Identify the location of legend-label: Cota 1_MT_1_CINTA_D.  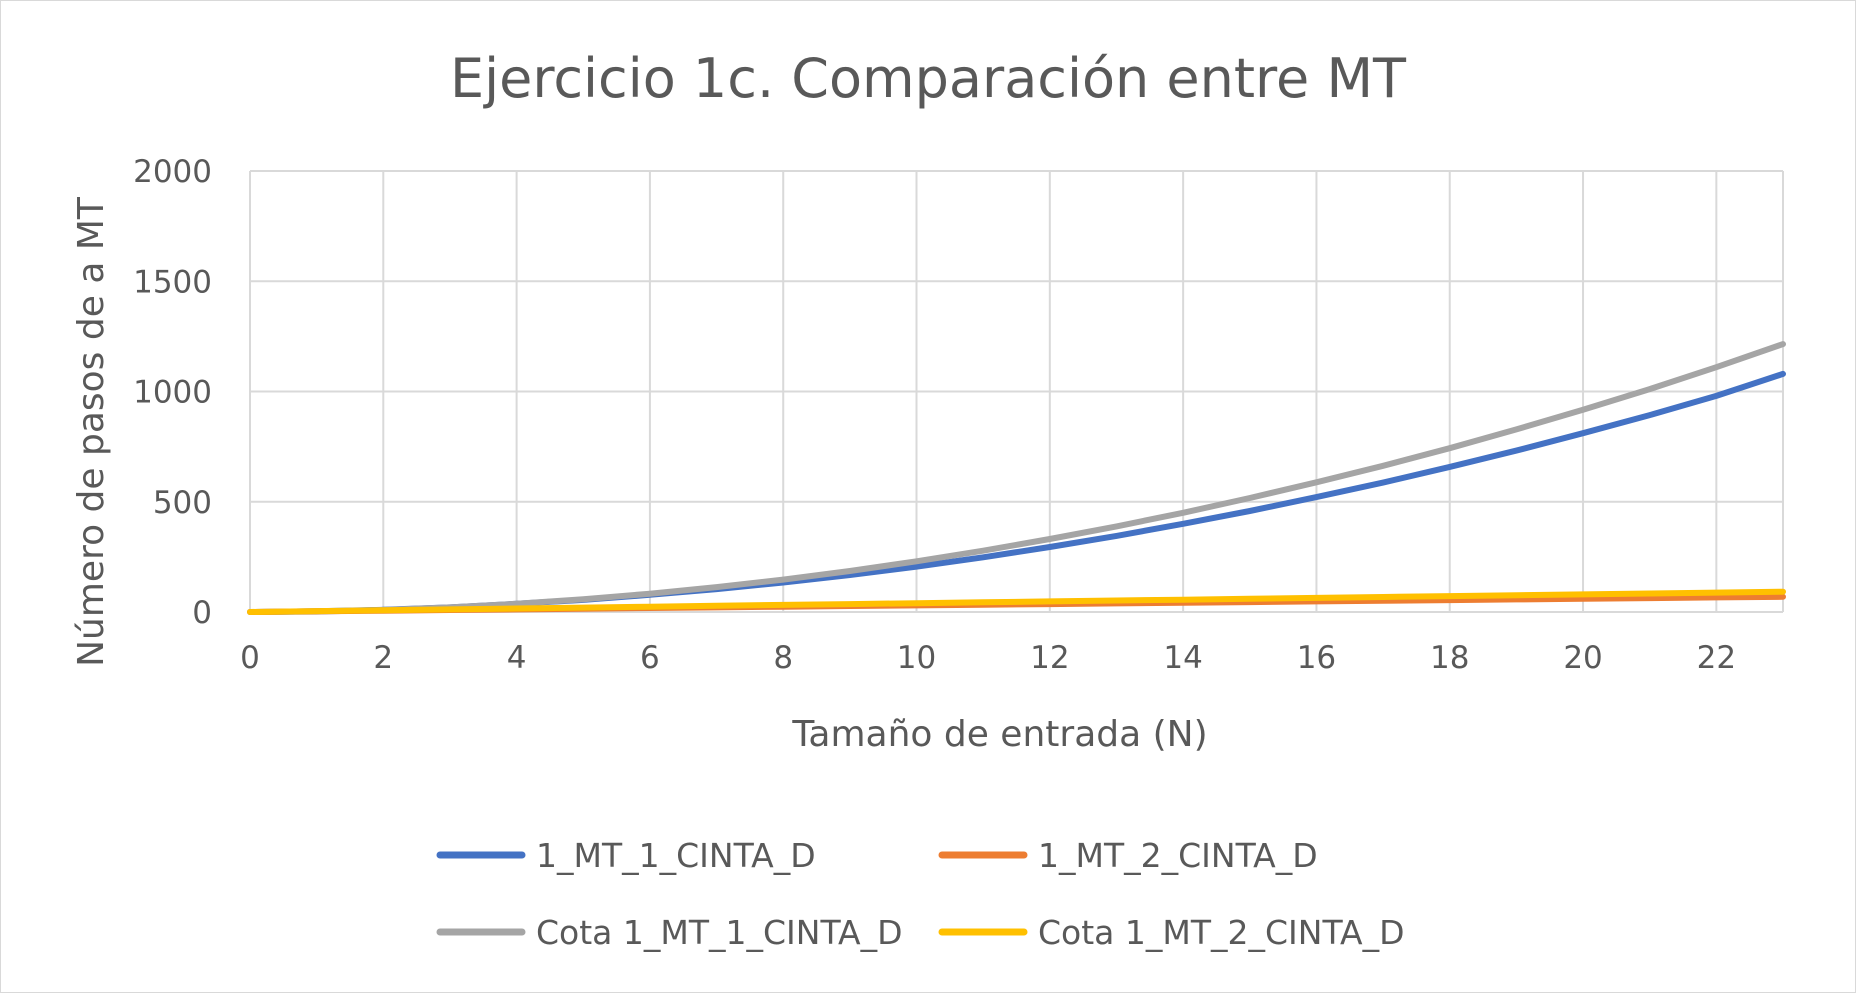
(719, 932).